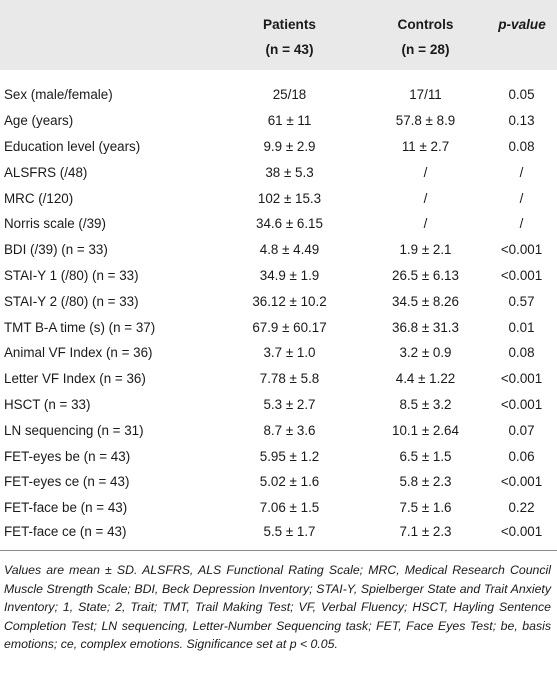 The image size is (557, 691). I want to click on cell-controls: 3.2 ± 0.9, so click(425, 353).